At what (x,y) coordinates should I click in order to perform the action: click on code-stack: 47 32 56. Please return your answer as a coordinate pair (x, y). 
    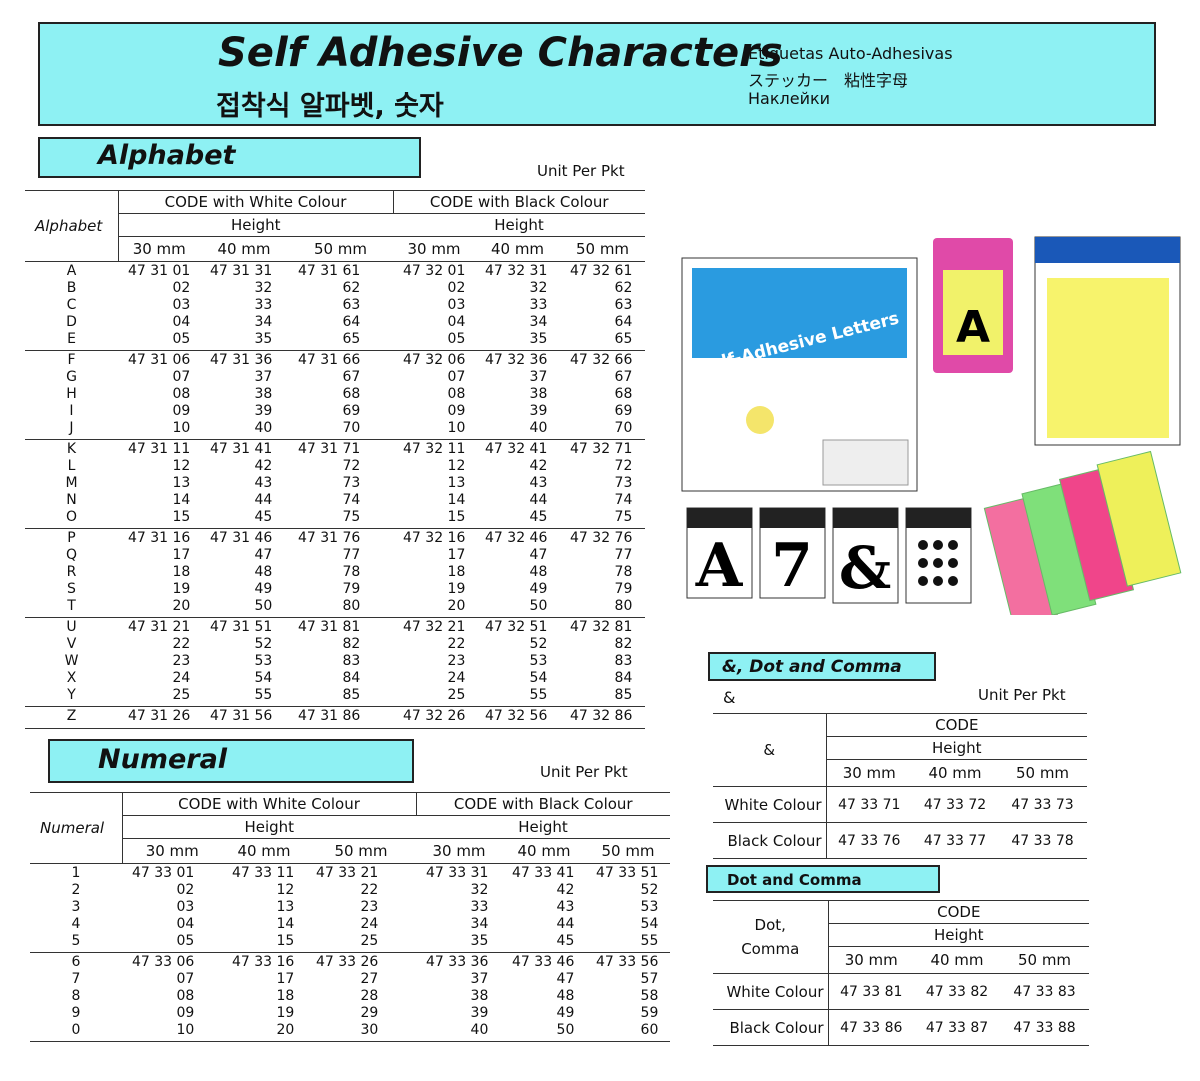
    Looking at the image, I should click on (516, 716).